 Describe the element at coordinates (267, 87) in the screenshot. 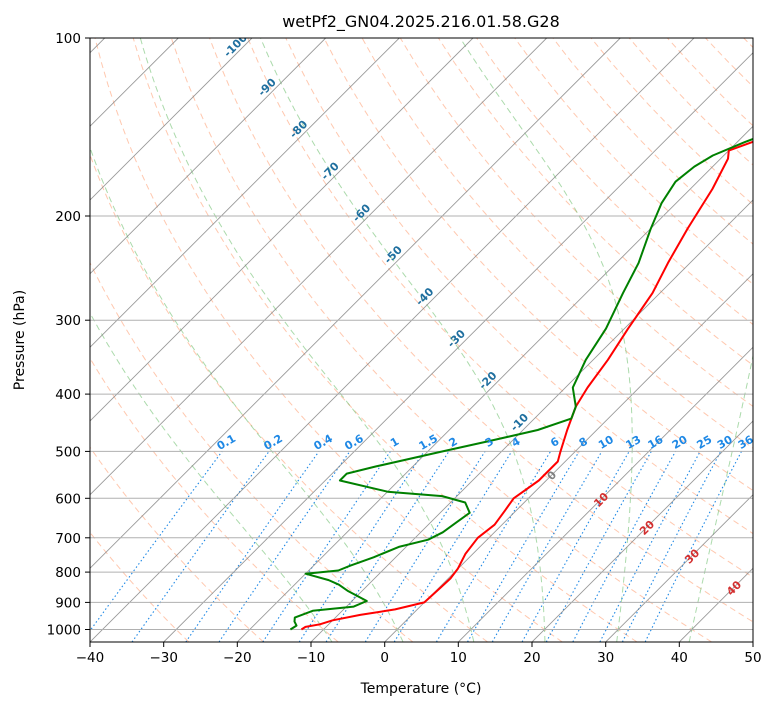

I see `isotherm-label: -90` at that location.